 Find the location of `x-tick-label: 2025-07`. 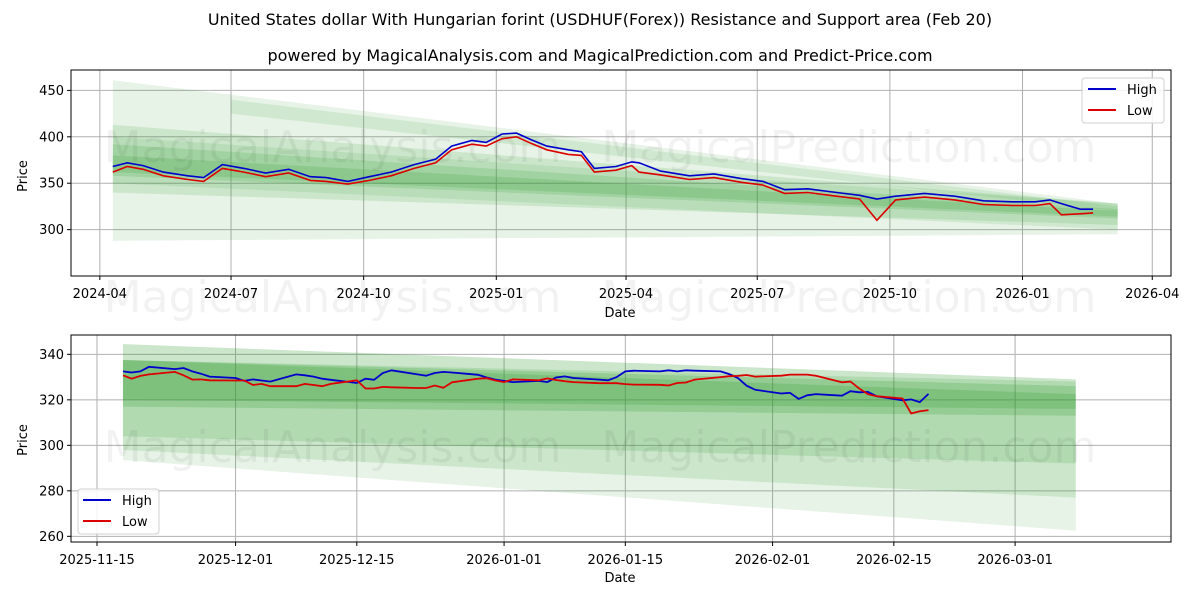

x-tick-label: 2025-07 is located at coordinates (757, 294).